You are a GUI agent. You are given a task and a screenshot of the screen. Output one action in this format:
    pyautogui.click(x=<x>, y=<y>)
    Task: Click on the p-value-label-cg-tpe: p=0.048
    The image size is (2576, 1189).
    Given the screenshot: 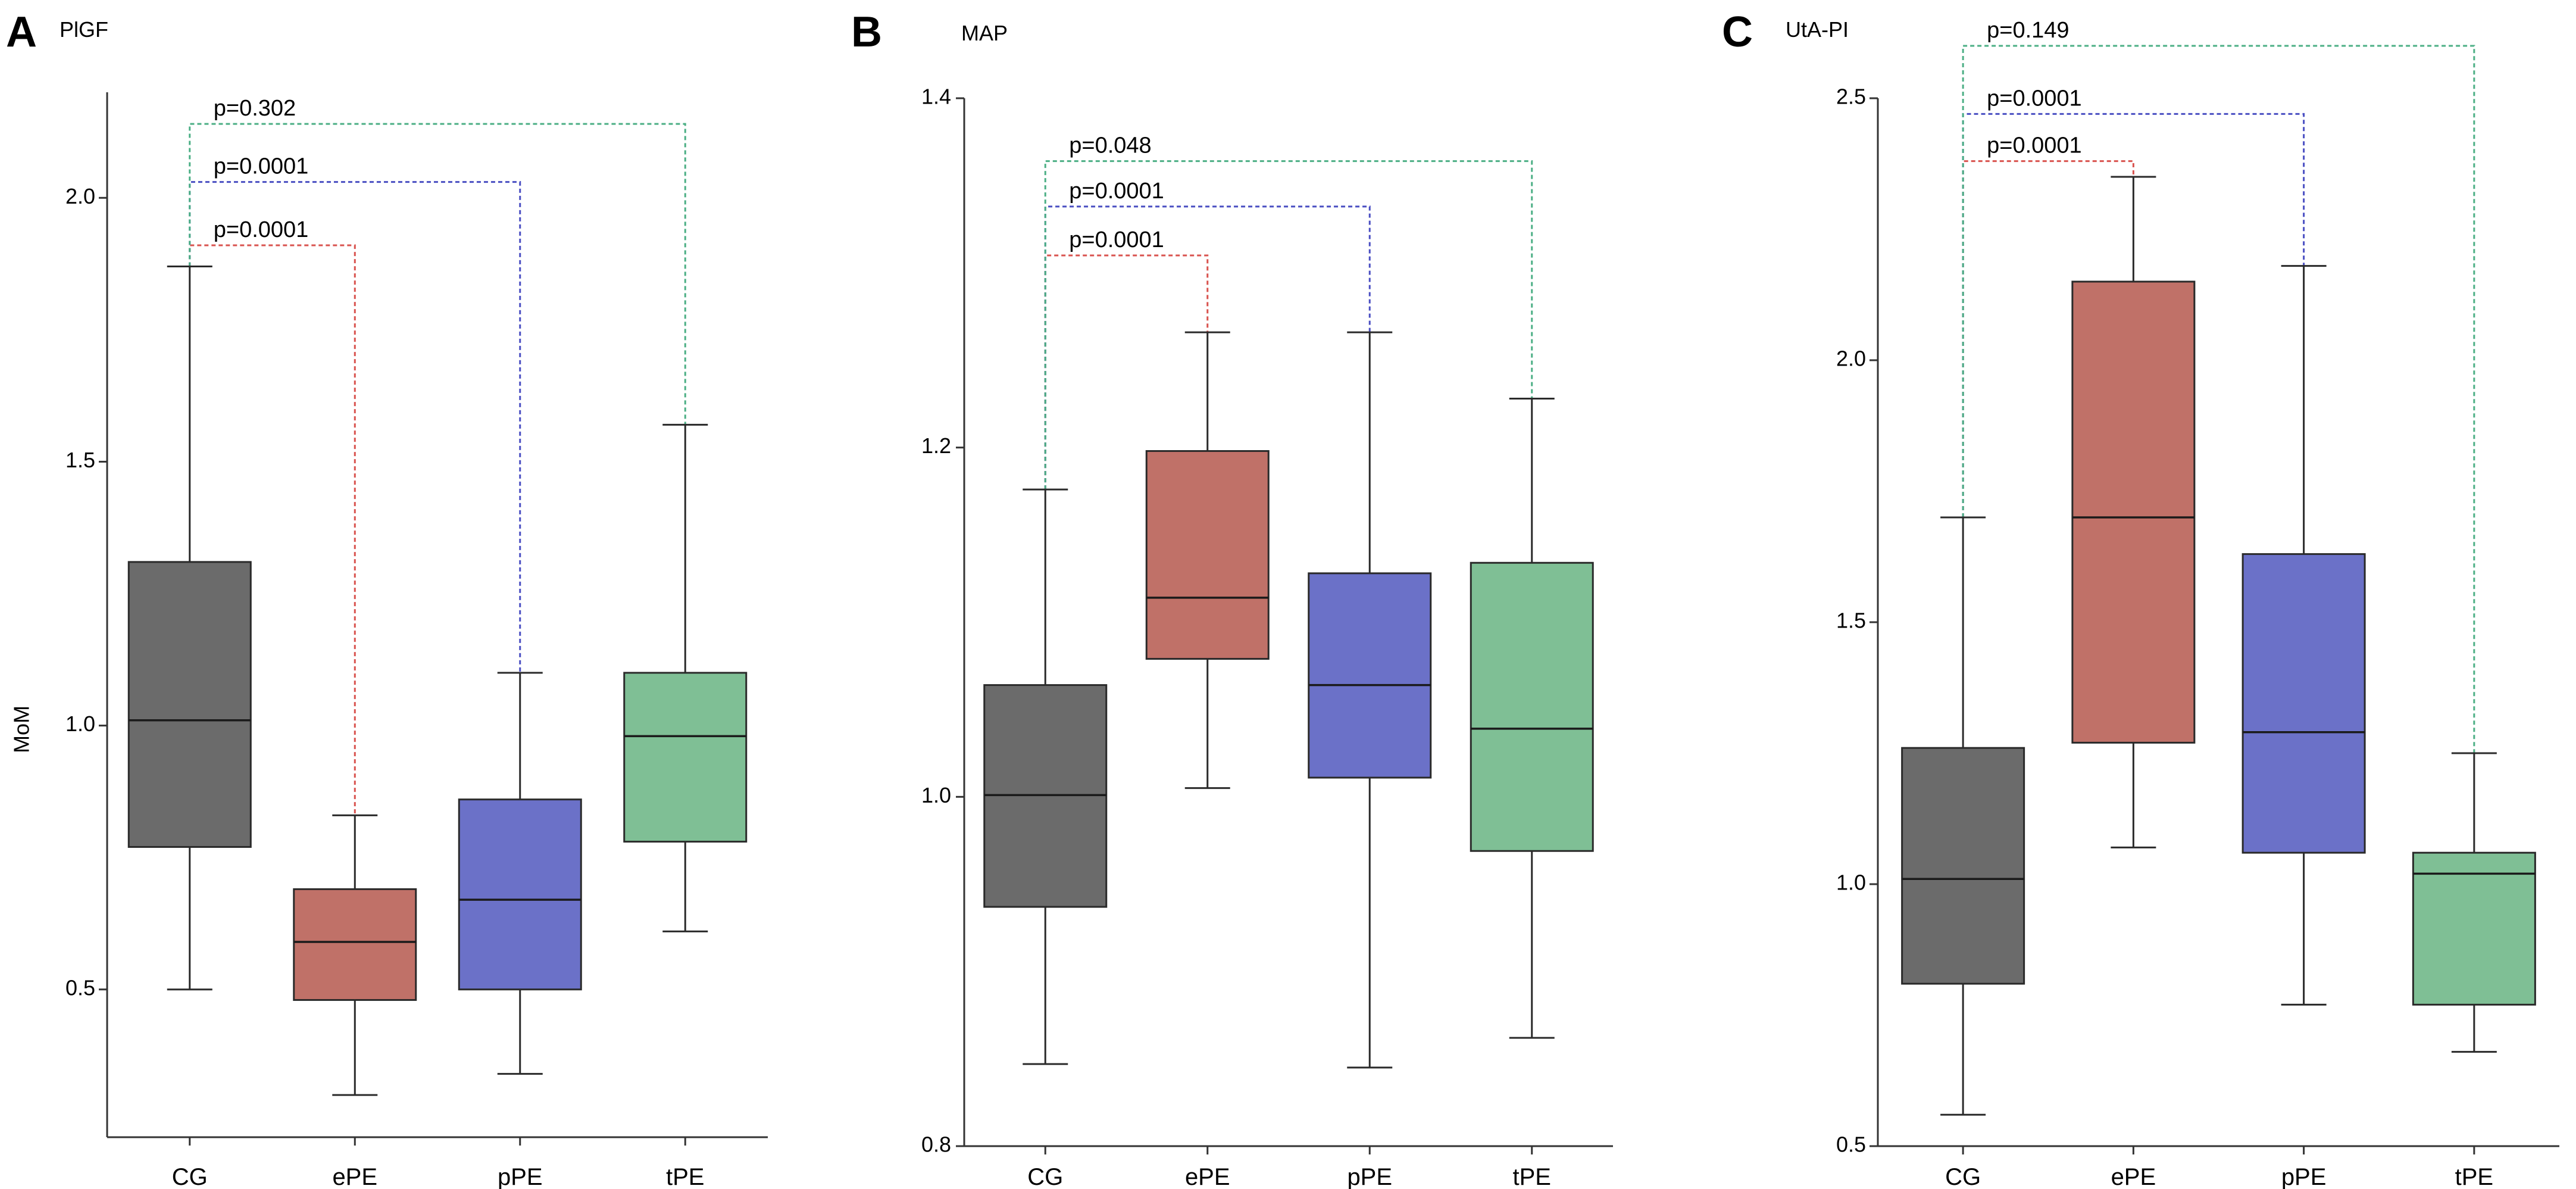 What is the action you would take?
    pyautogui.click(x=1110, y=145)
    